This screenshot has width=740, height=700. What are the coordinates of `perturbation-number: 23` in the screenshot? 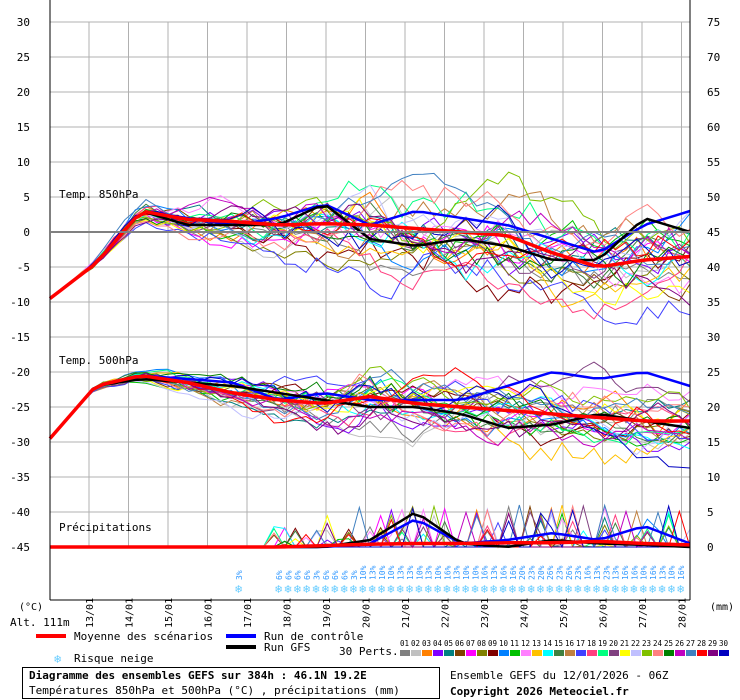 It's located at (646, 643).